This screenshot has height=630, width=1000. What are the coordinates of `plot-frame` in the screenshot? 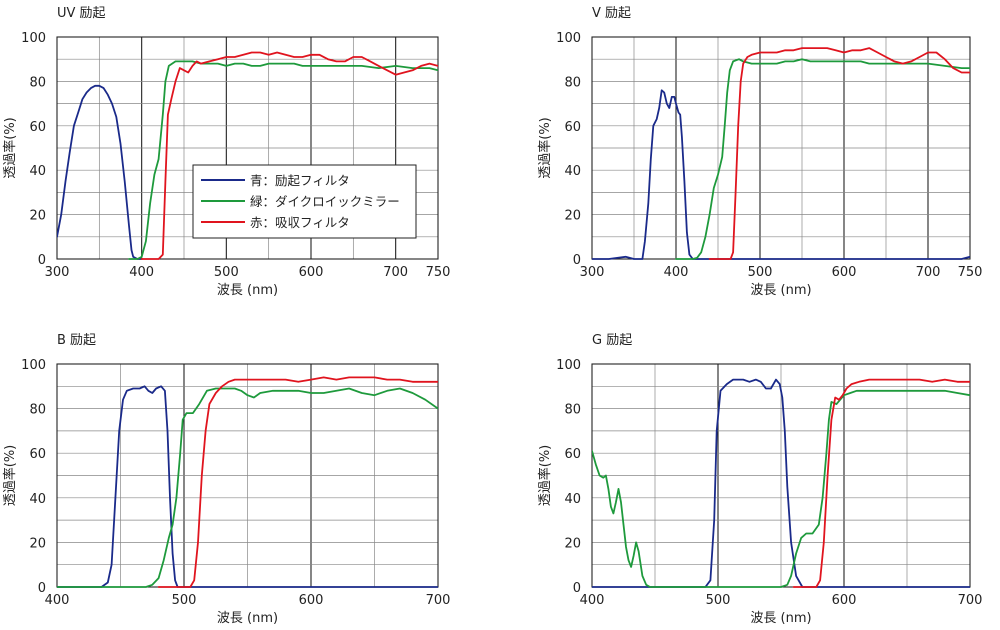 It's located at (247, 148).